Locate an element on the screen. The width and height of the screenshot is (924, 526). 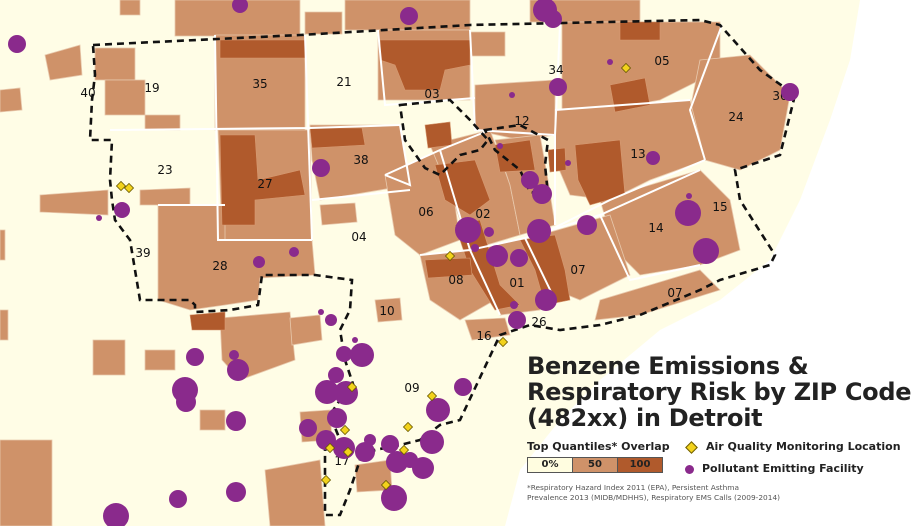
title-line-3: (482xx) in Detroit is located at coordinates (645, 418).